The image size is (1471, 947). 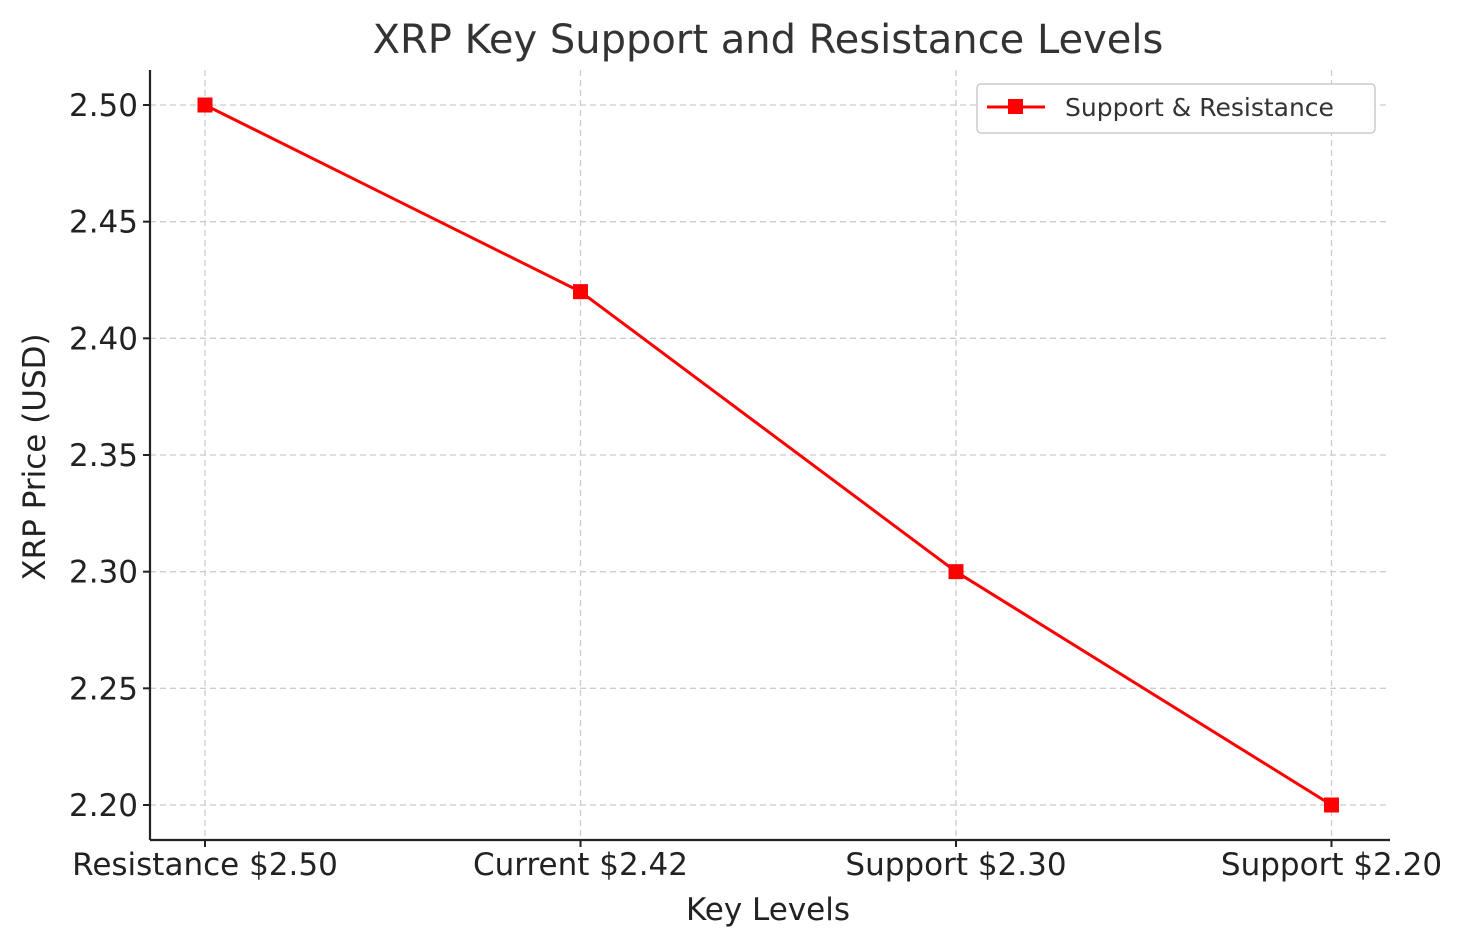 What do you see at coordinates (103, 339) in the screenshot?
I see `y-tick-label: 2.40` at bounding box center [103, 339].